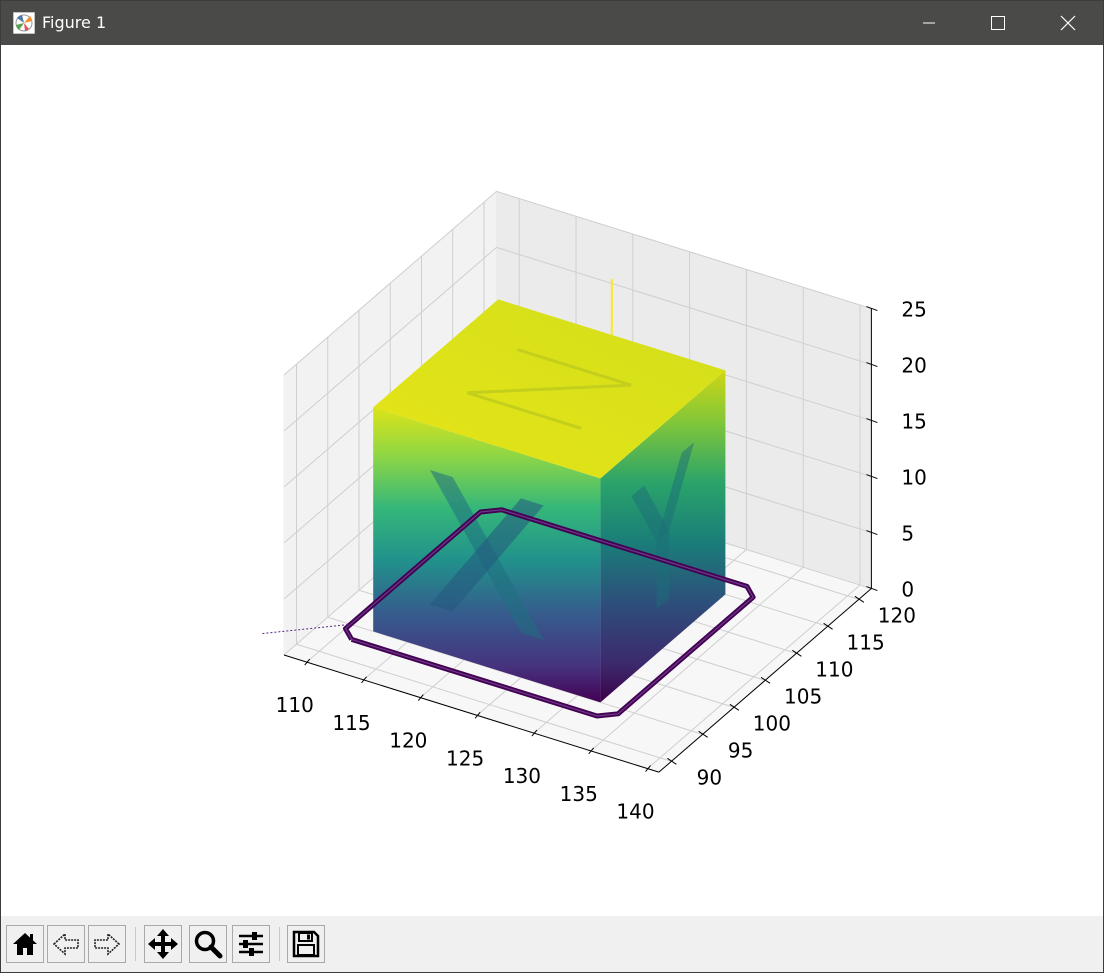  I want to click on close-button, so click(1068, 23).